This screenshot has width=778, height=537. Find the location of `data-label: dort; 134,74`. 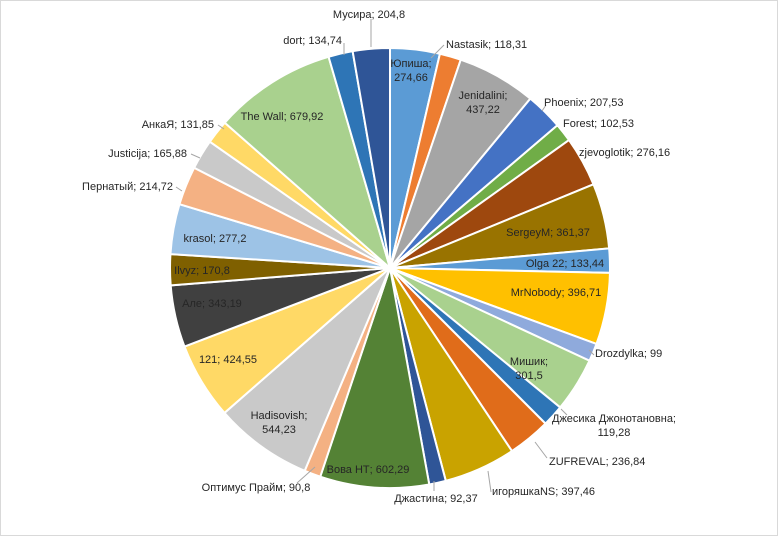

data-label: dort; 134,74 is located at coordinates (312, 41).